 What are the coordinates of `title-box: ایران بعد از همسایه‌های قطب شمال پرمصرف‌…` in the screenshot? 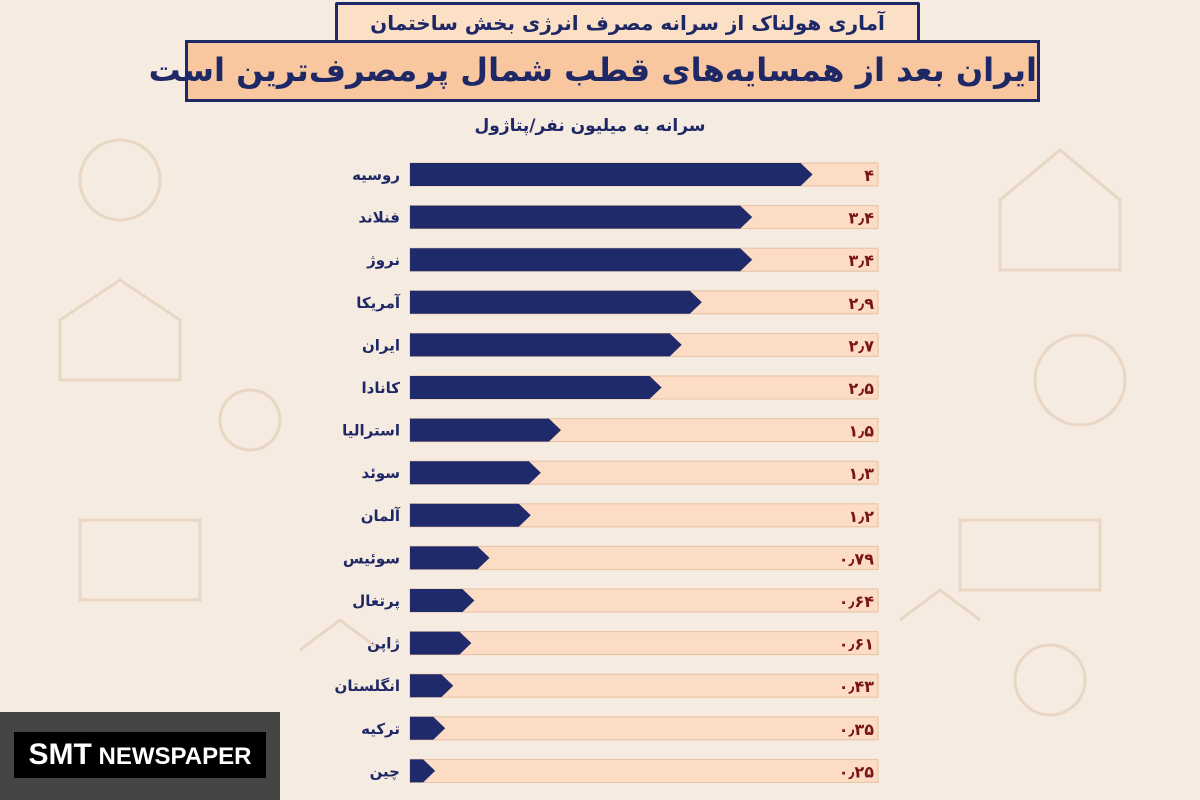 It's located at (594, 71).